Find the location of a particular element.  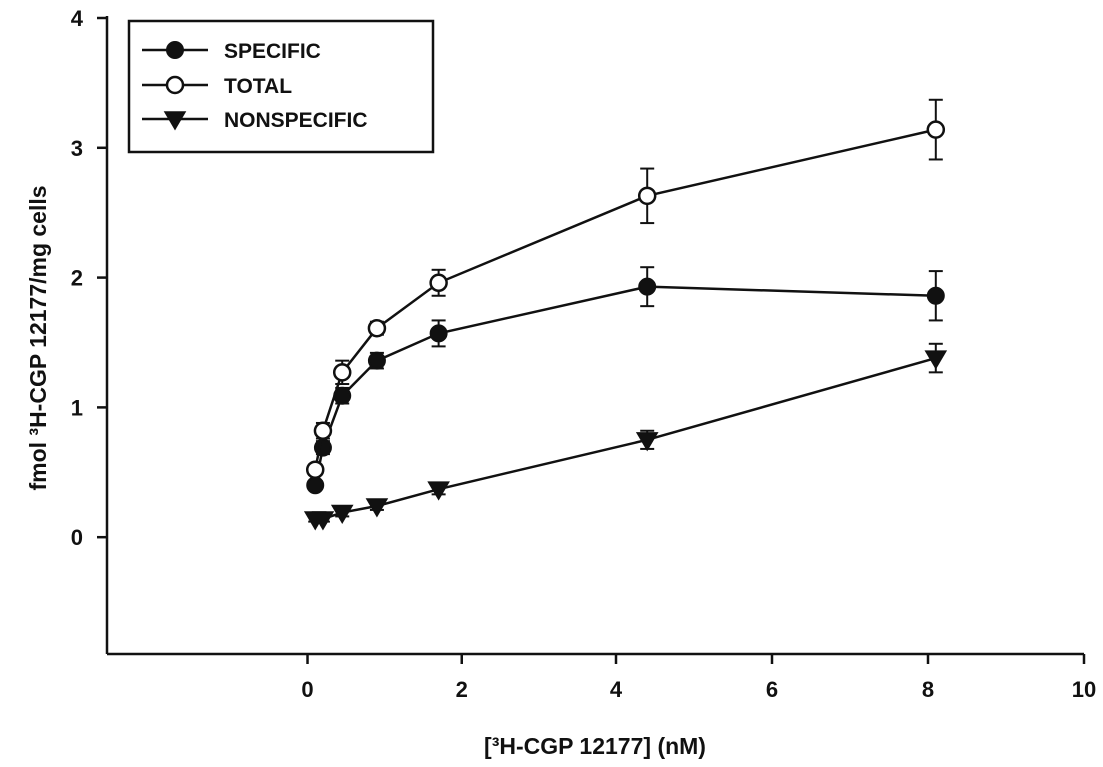

legend-entry-total: TOTAL is located at coordinates (217, 86).